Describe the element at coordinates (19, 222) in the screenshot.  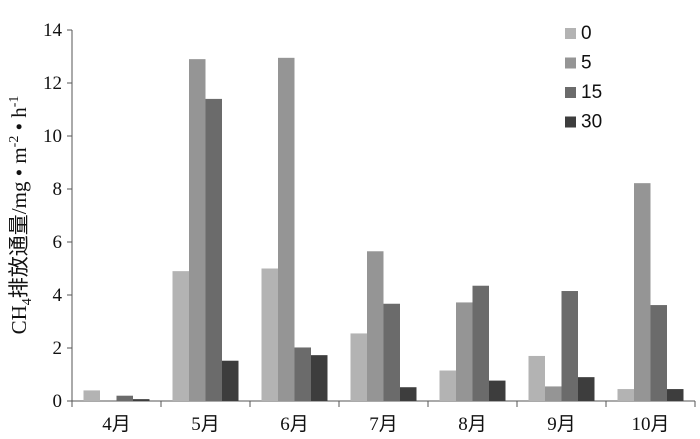
I see `y-axis-title-mid: 排放通量/mg • m` at that location.